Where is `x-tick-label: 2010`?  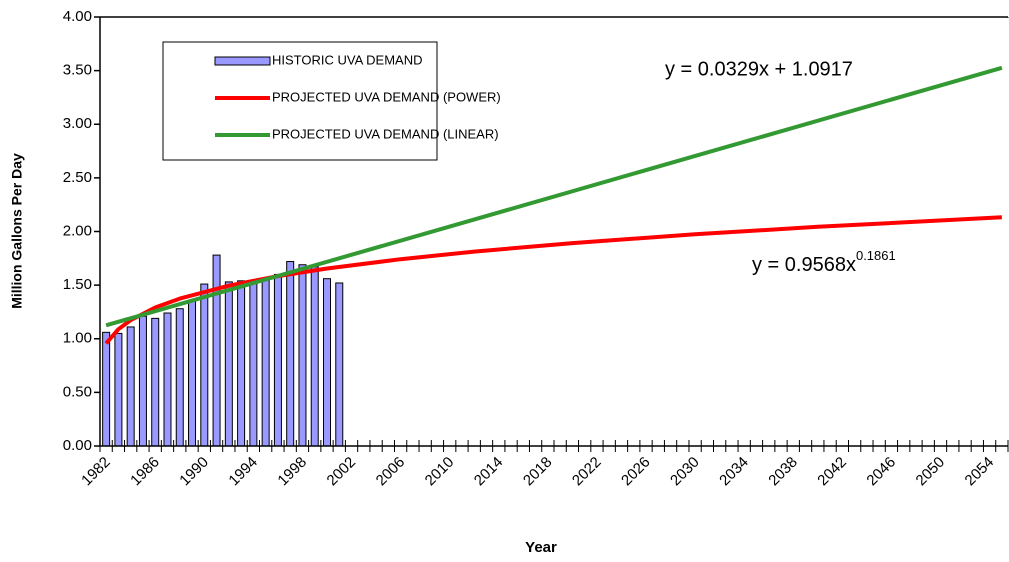
x-tick-label: 2010 is located at coordinates (440, 472).